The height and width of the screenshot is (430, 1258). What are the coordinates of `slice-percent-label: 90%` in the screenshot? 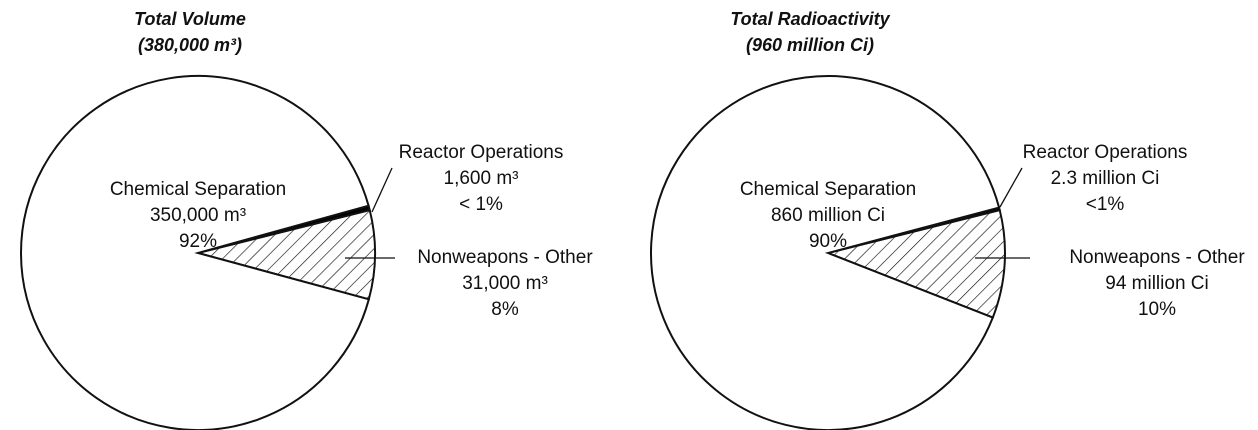 It's located at (828, 241).